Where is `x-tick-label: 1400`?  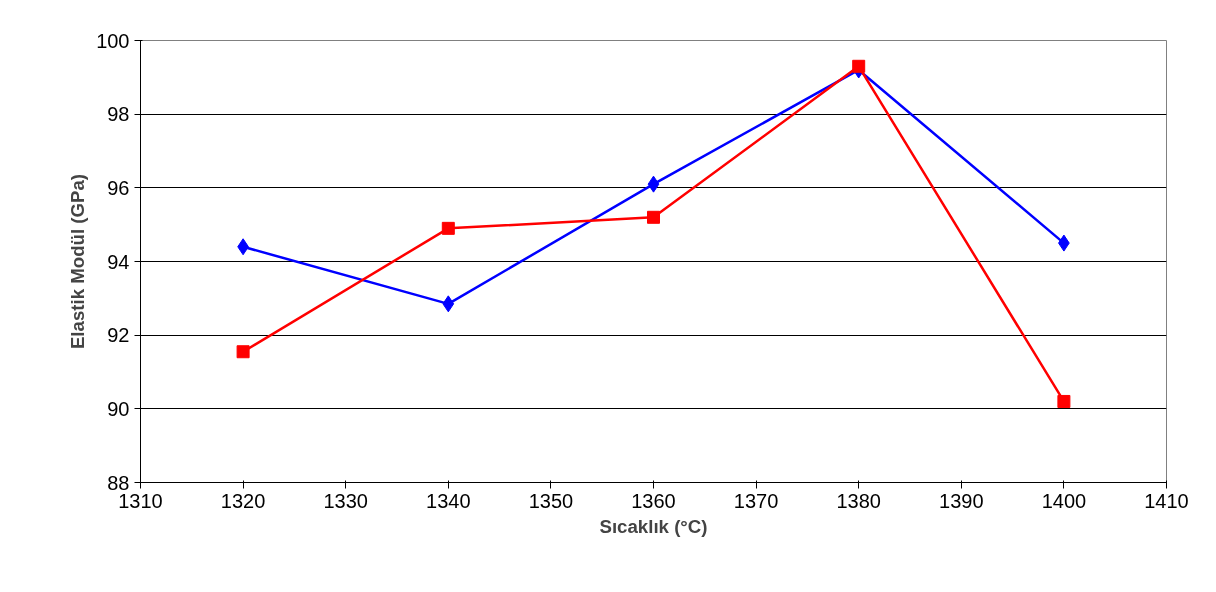
x-tick-label: 1400 is located at coordinates (1064, 500).